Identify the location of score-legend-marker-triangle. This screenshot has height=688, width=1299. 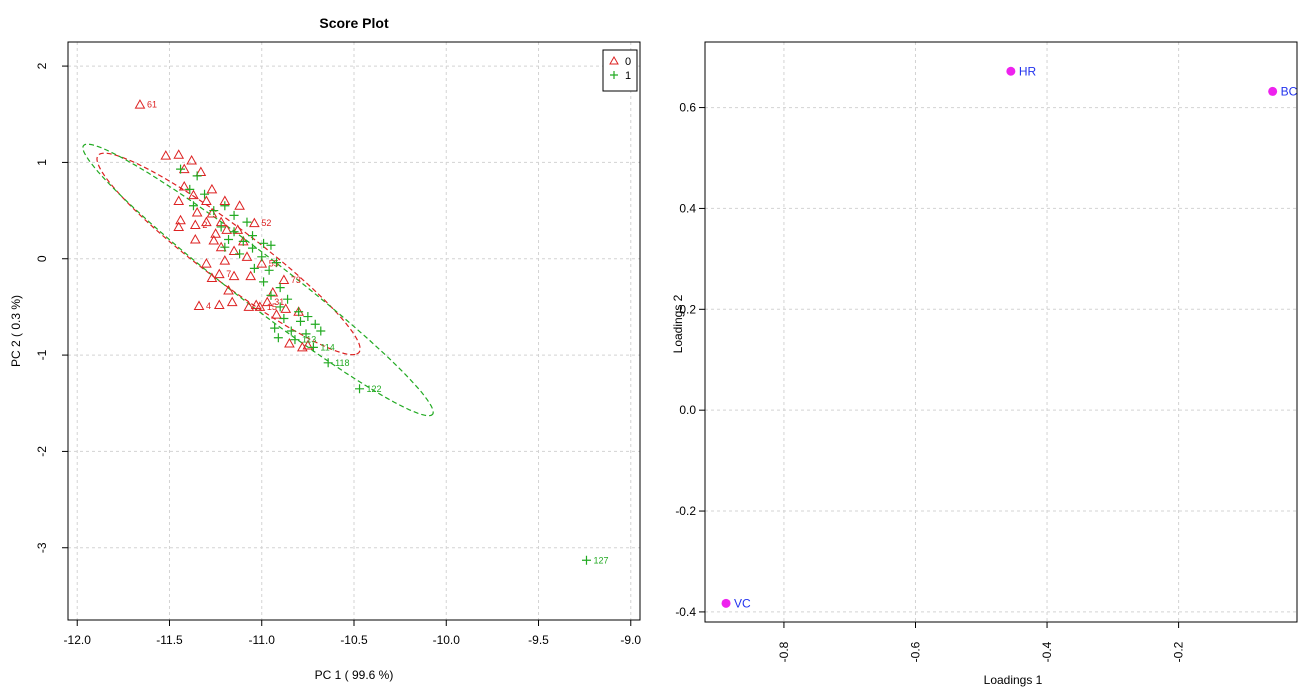
(614, 60).